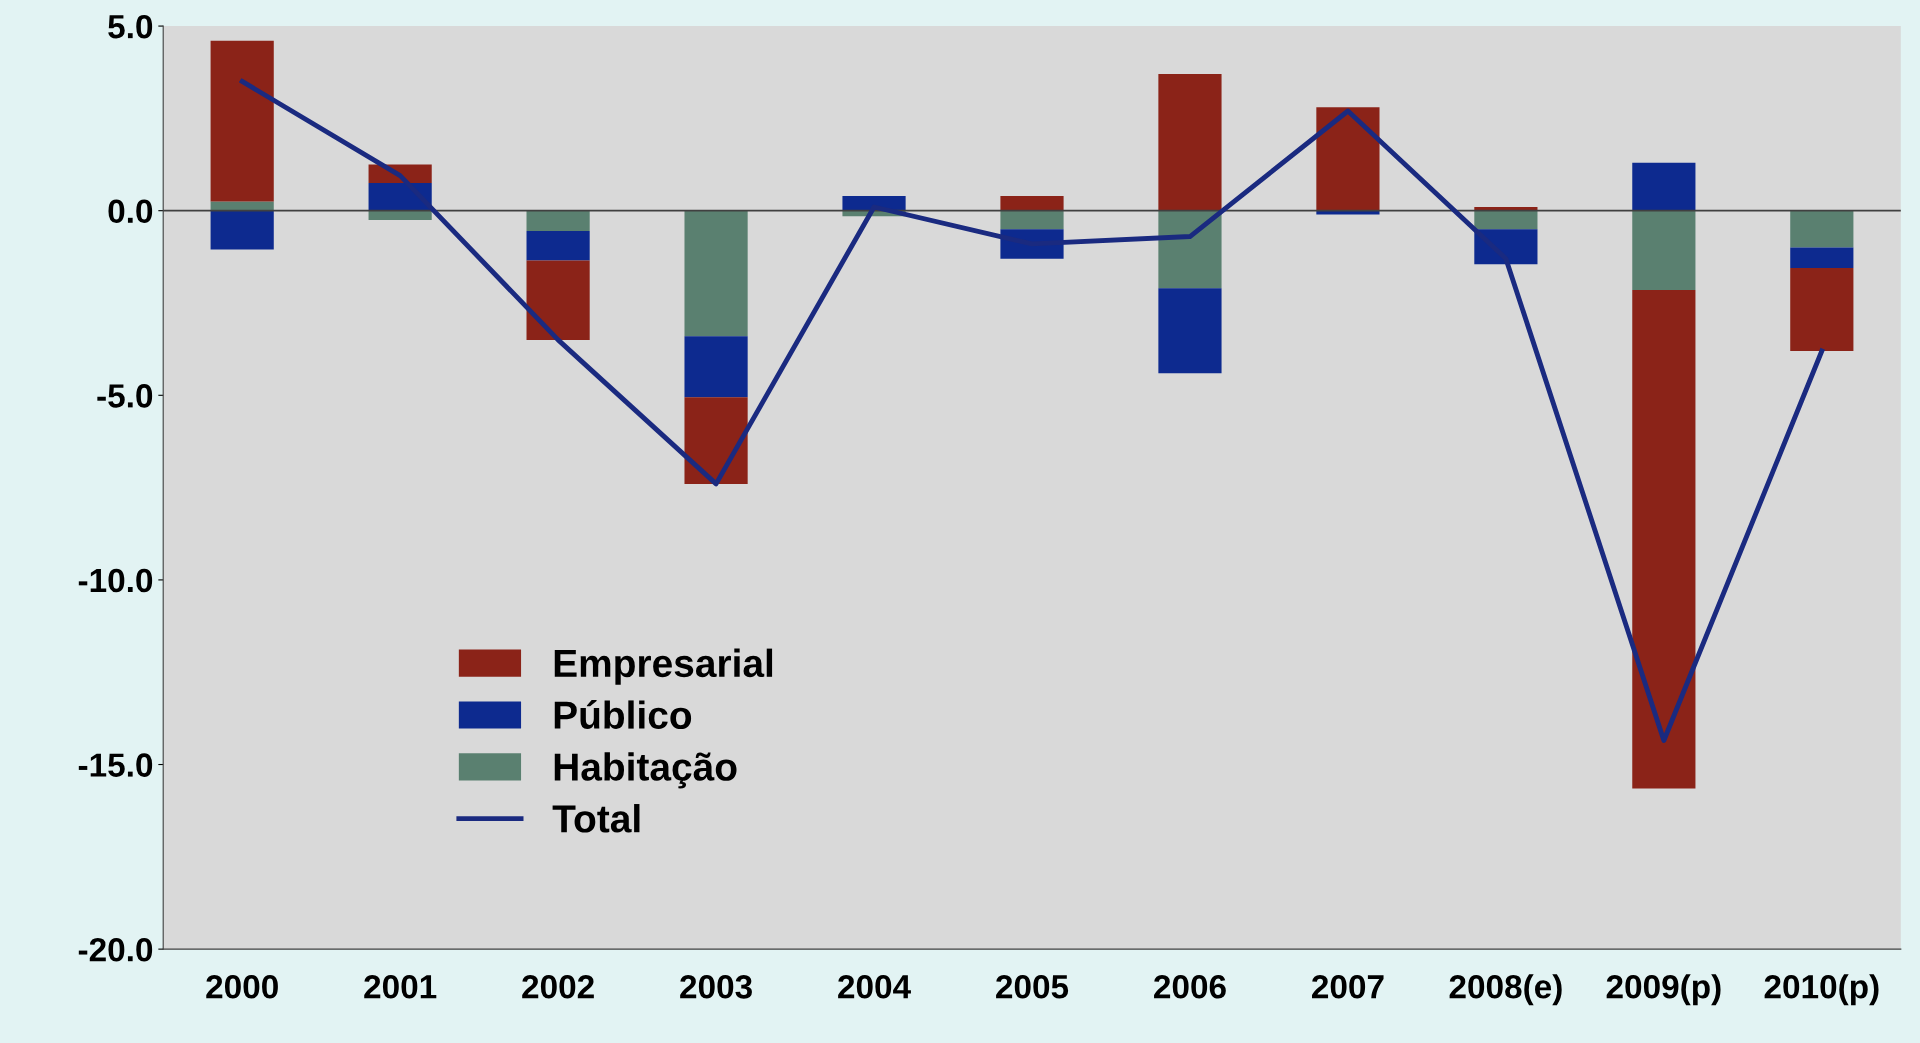 Image resolution: width=1920 pixels, height=1043 pixels. I want to click on legend-label: Total, so click(596, 818).